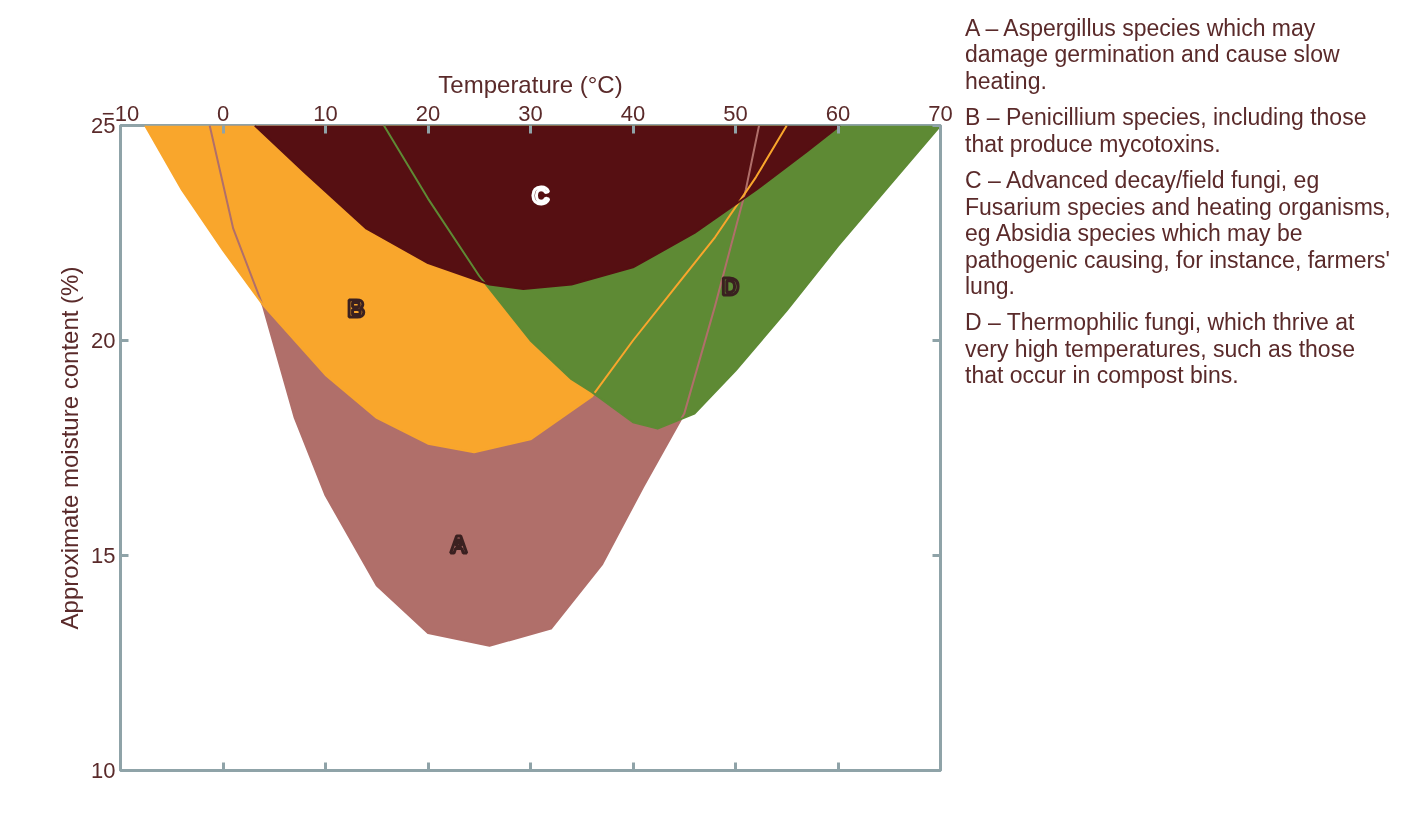 This screenshot has height=822, width=1414. I want to click on text: C – Advanced decay/field fungi, eg Fusarium species and heating organisms, eg Absidia species which may be pathogenic causing, for instance, farmers' lung., so click(1178, 233).